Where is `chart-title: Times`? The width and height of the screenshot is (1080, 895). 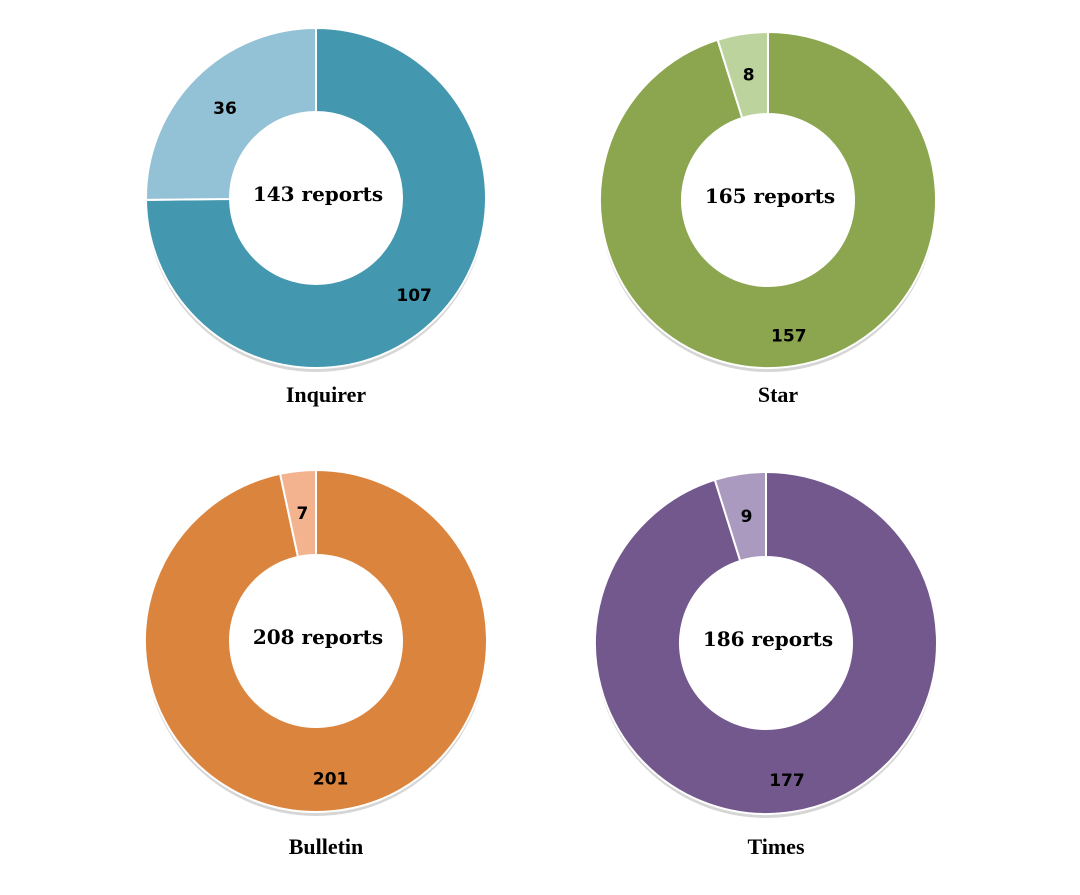
chart-title: Times is located at coordinates (775, 846).